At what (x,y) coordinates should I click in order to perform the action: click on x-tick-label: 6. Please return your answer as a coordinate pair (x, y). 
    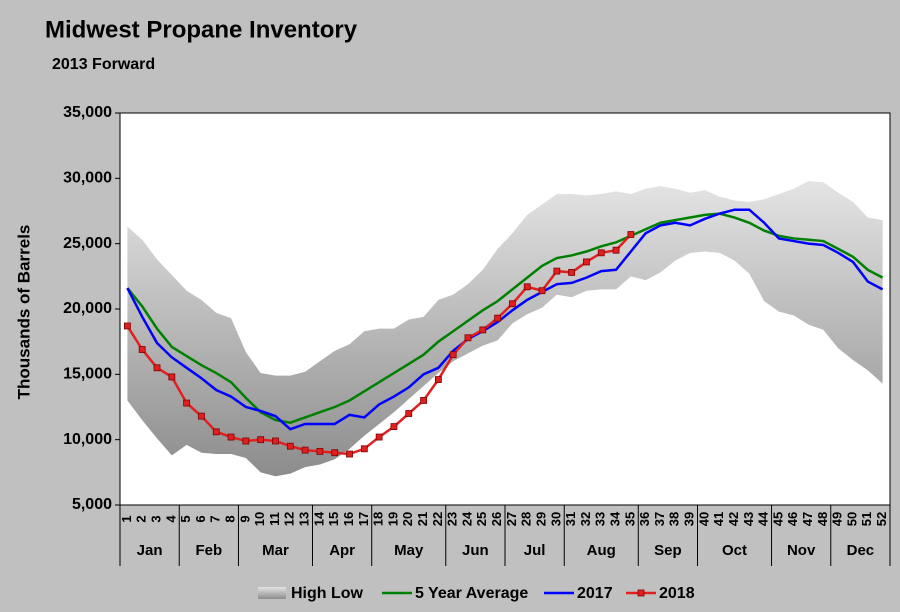
    Looking at the image, I should click on (200, 518).